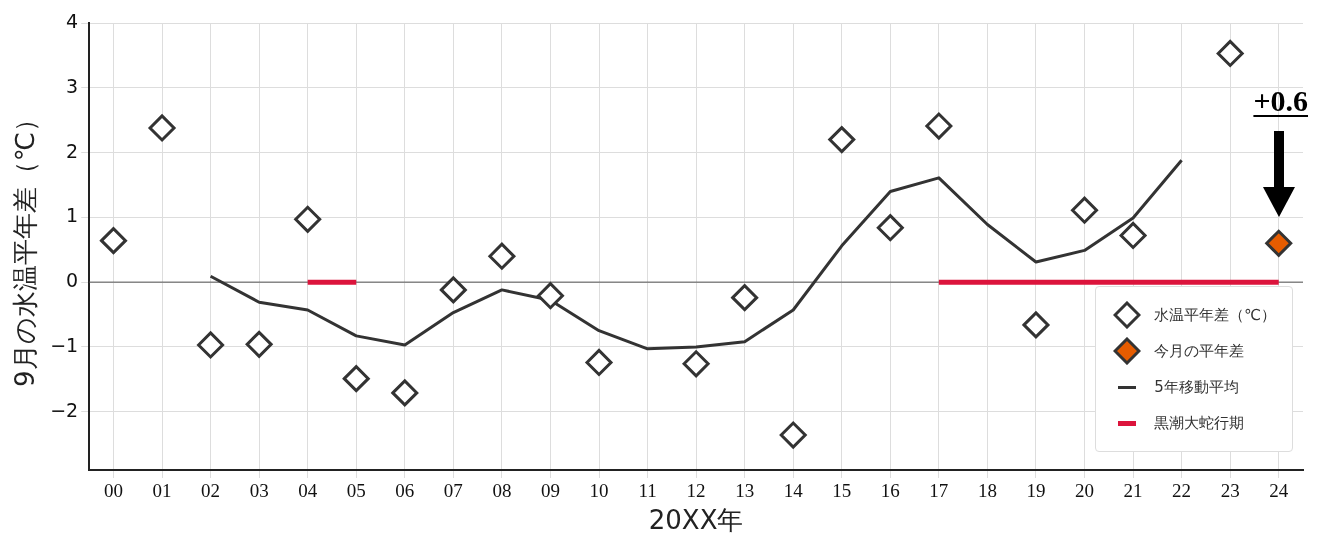  What do you see at coordinates (162, 491) in the screenshot?
I see `x-tick-label: 01` at bounding box center [162, 491].